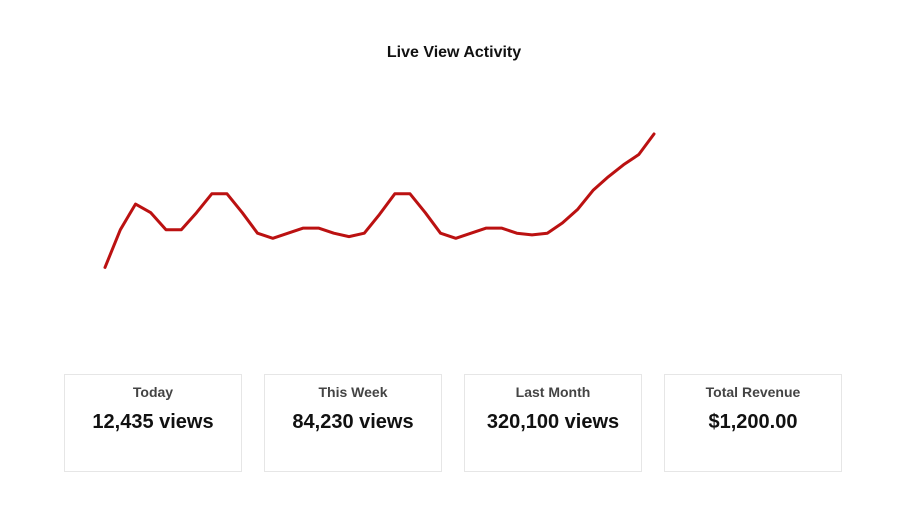 This screenshot has height=511, width=923. Describe the element at coordinates (753, 392) in the screenshot. I see `stat-label: Total Revenue` at that location.